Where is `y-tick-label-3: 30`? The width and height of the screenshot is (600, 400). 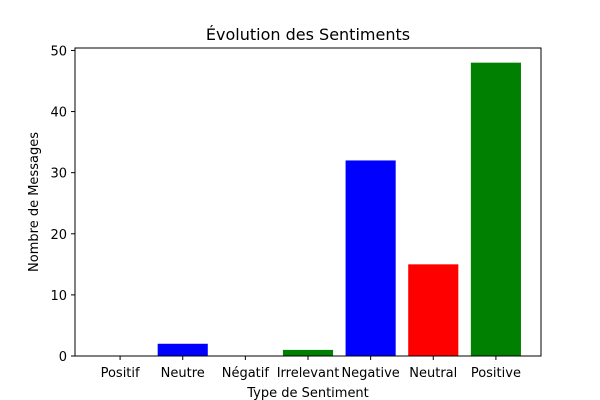
y-tick-label-3: 30 is located at coordinates (58, 174).